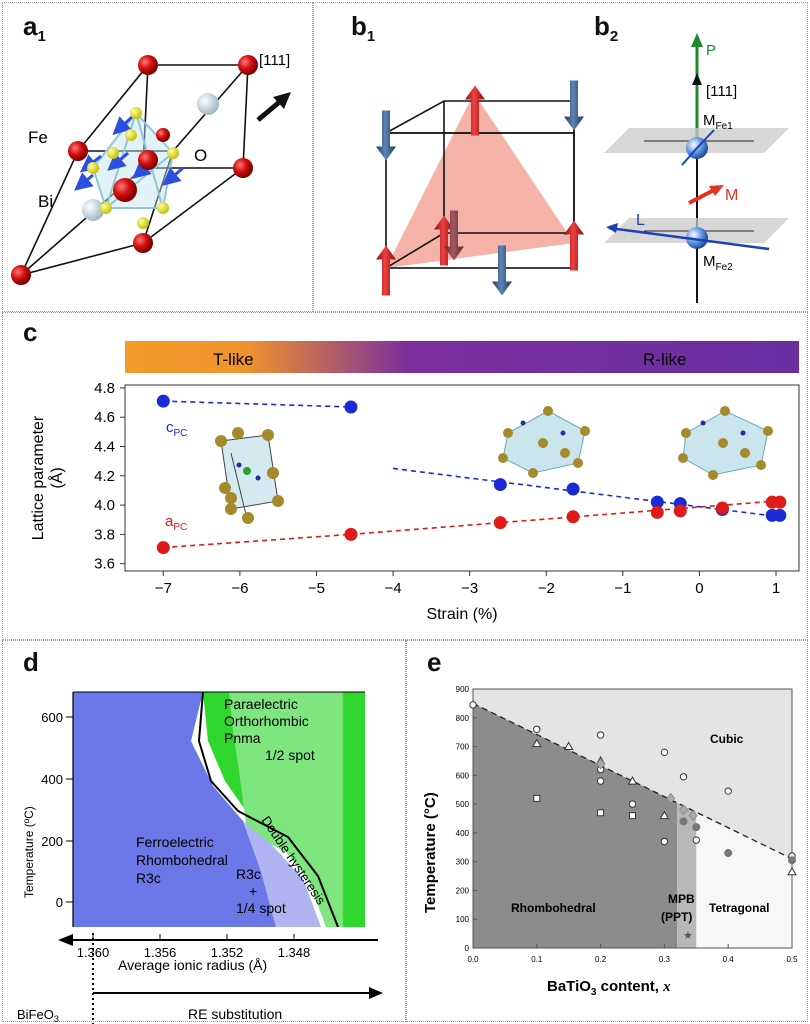 This screenshot has width=810, height=1024. Describe the element at coordinates (104, 388) in the screenshot. I see `c-y-tick-label: 4.8` at that location.